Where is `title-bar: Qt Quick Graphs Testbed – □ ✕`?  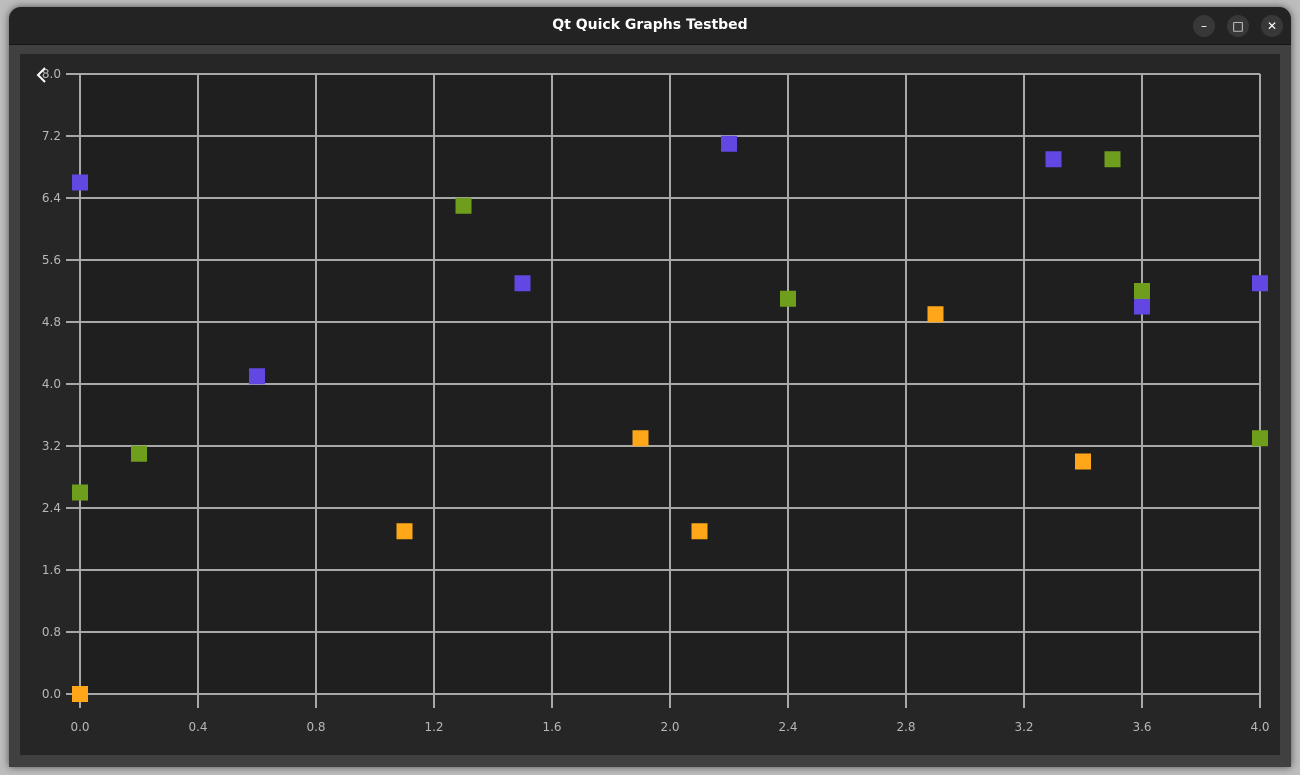
title-bar: Qt Quick Graphs Testbed – □ ✕ is located at coordinates (650, 26).